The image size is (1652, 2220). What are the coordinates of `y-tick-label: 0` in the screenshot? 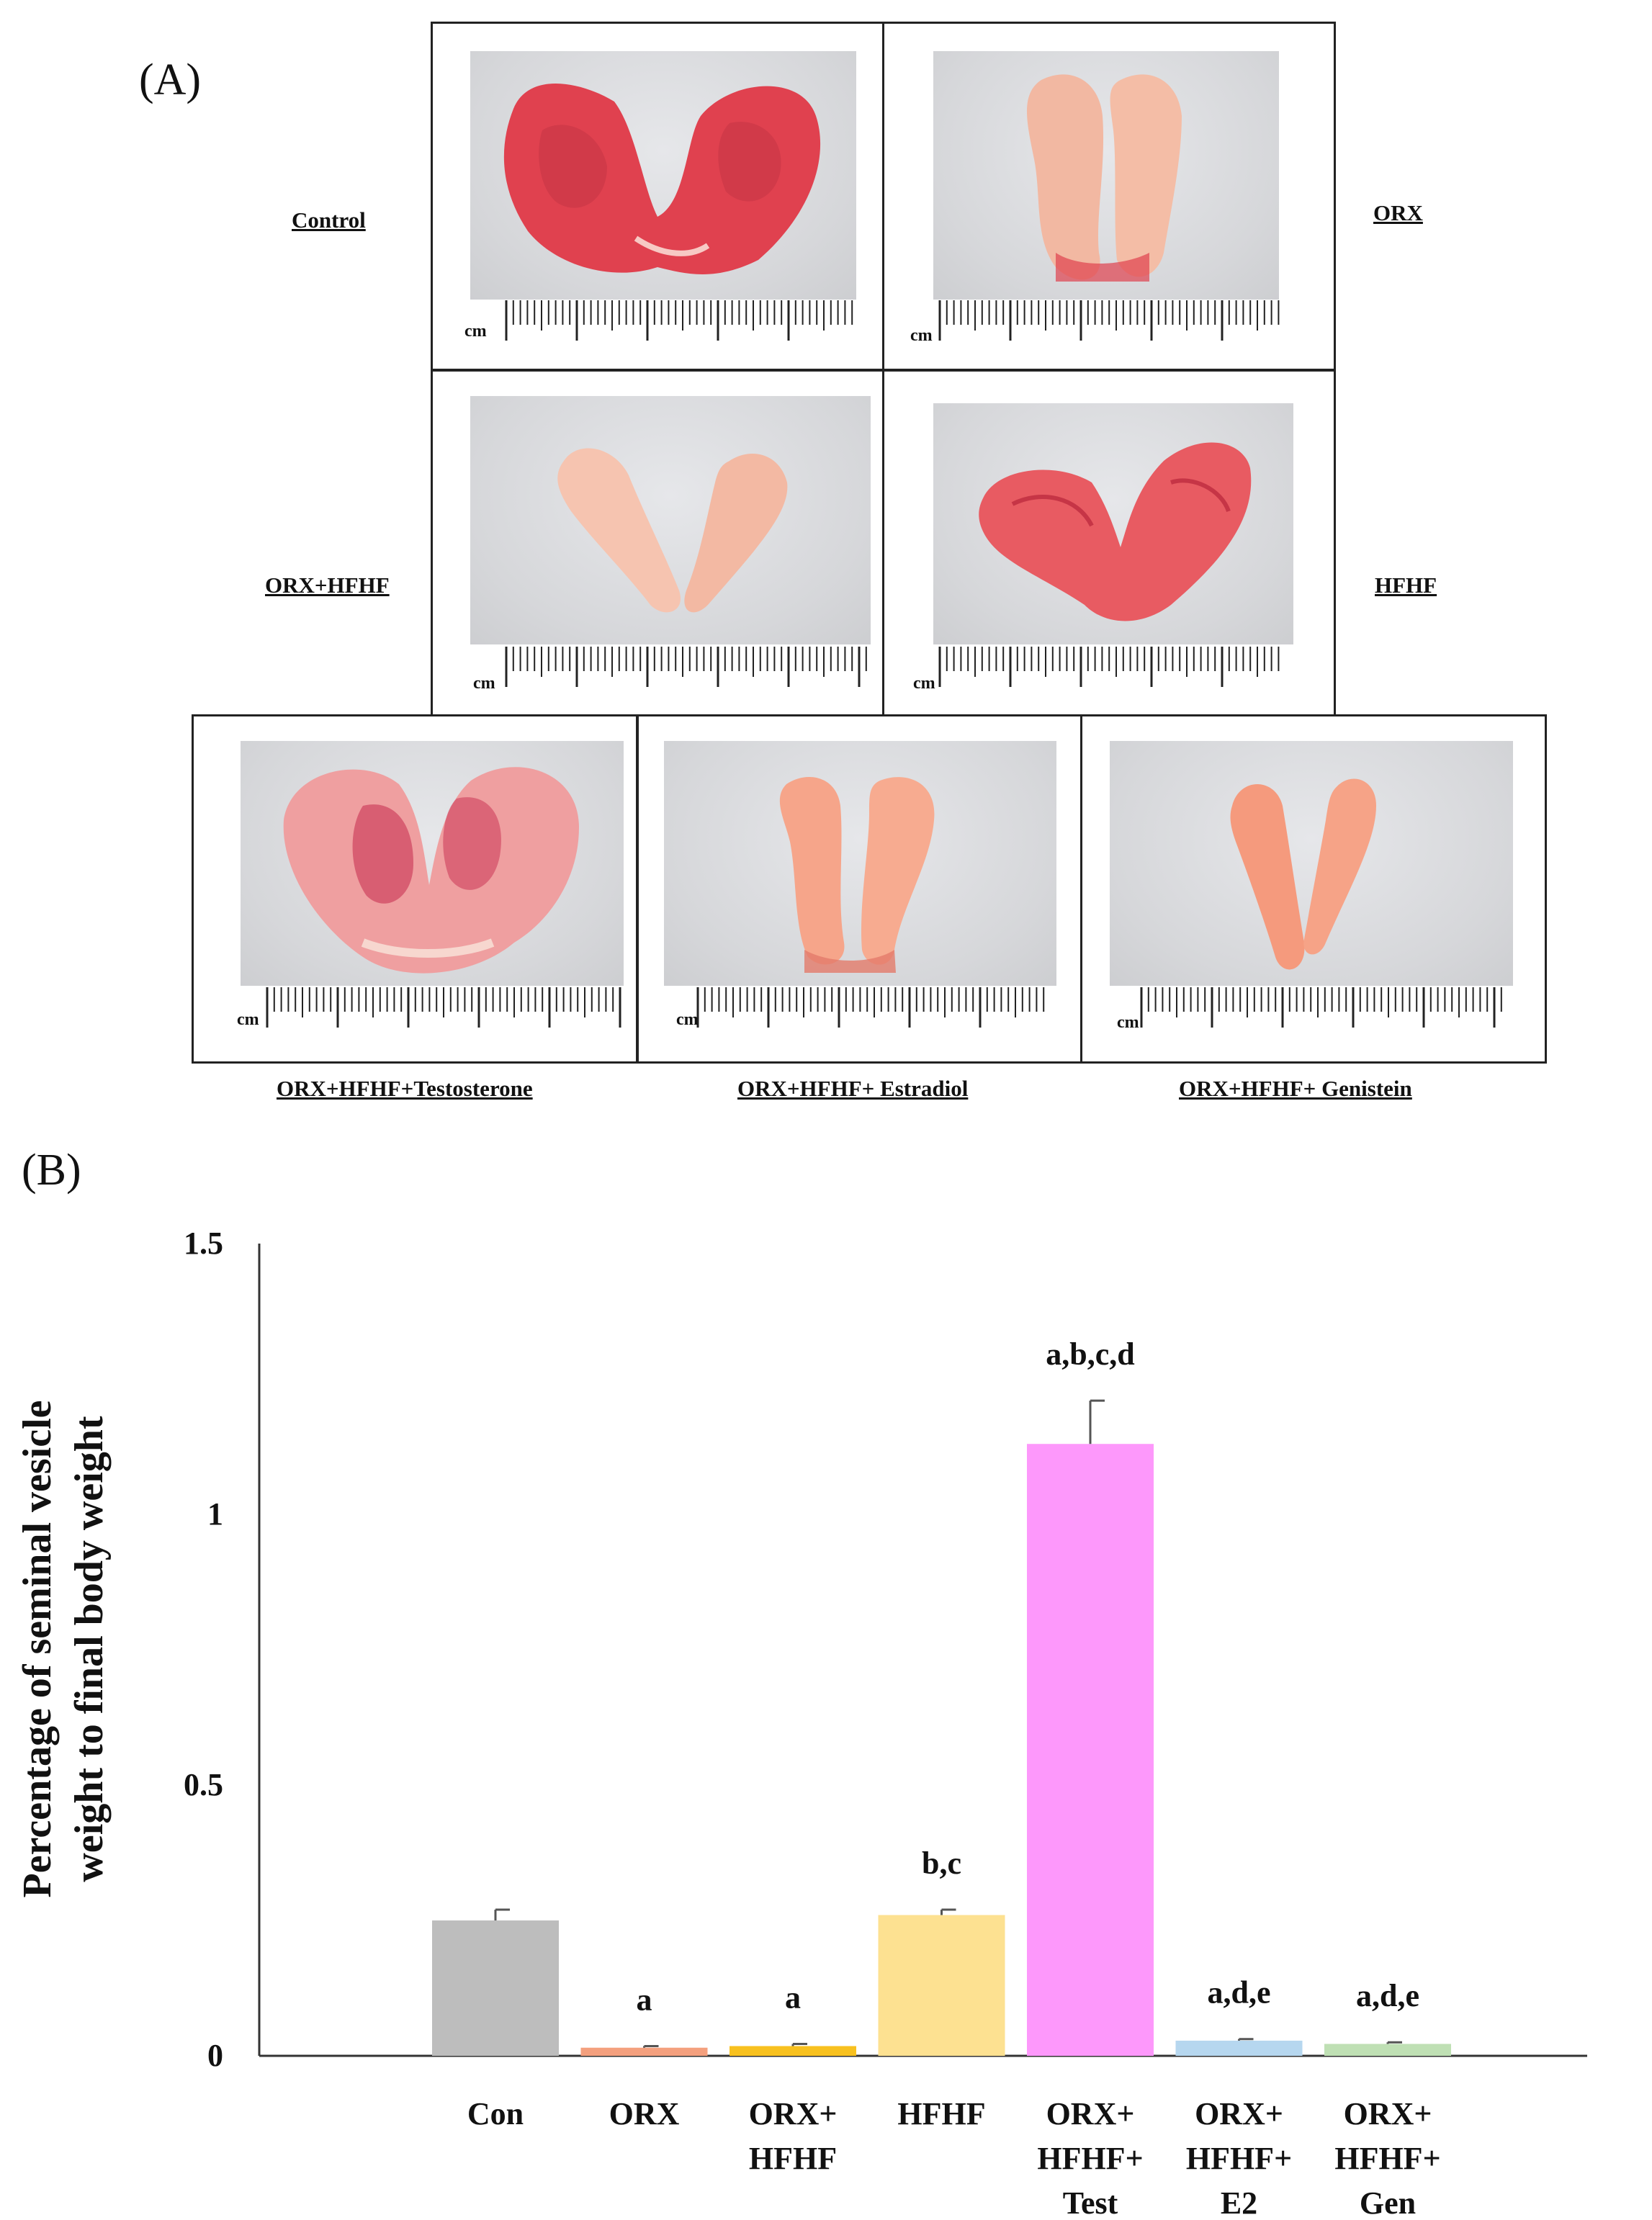 It's located at (215, 2055).